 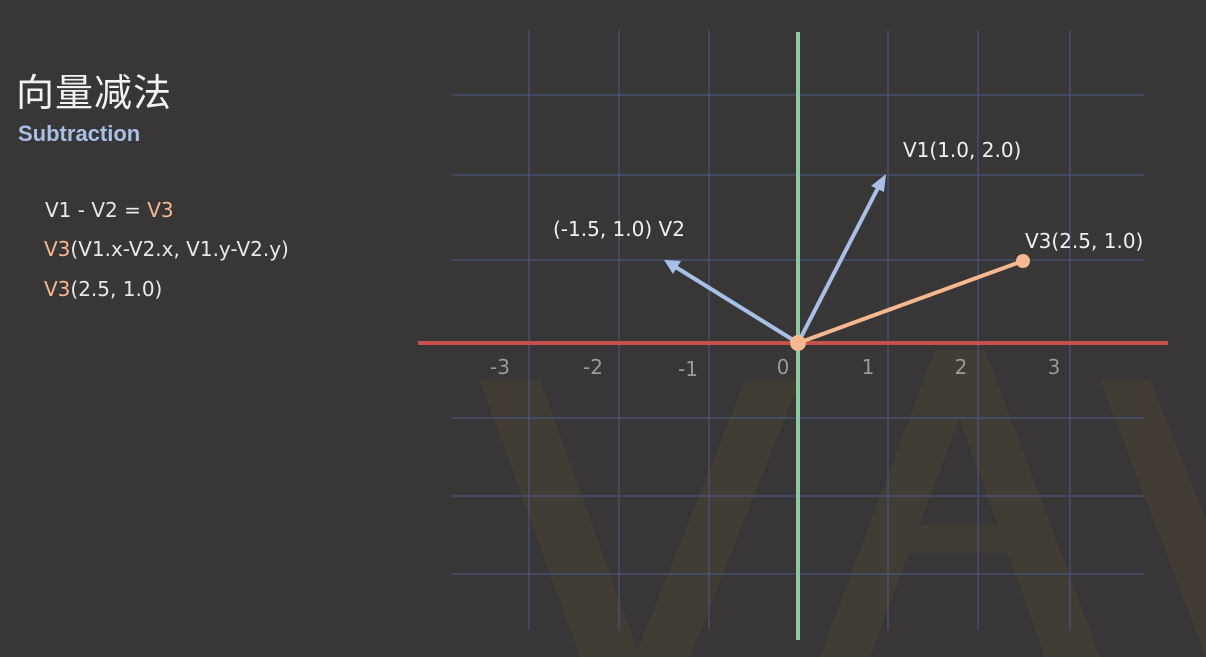 What do you see at coordinates (688, 369) in the screenshot?
I see `tick-label: -1` at bounding box center [688, 369].